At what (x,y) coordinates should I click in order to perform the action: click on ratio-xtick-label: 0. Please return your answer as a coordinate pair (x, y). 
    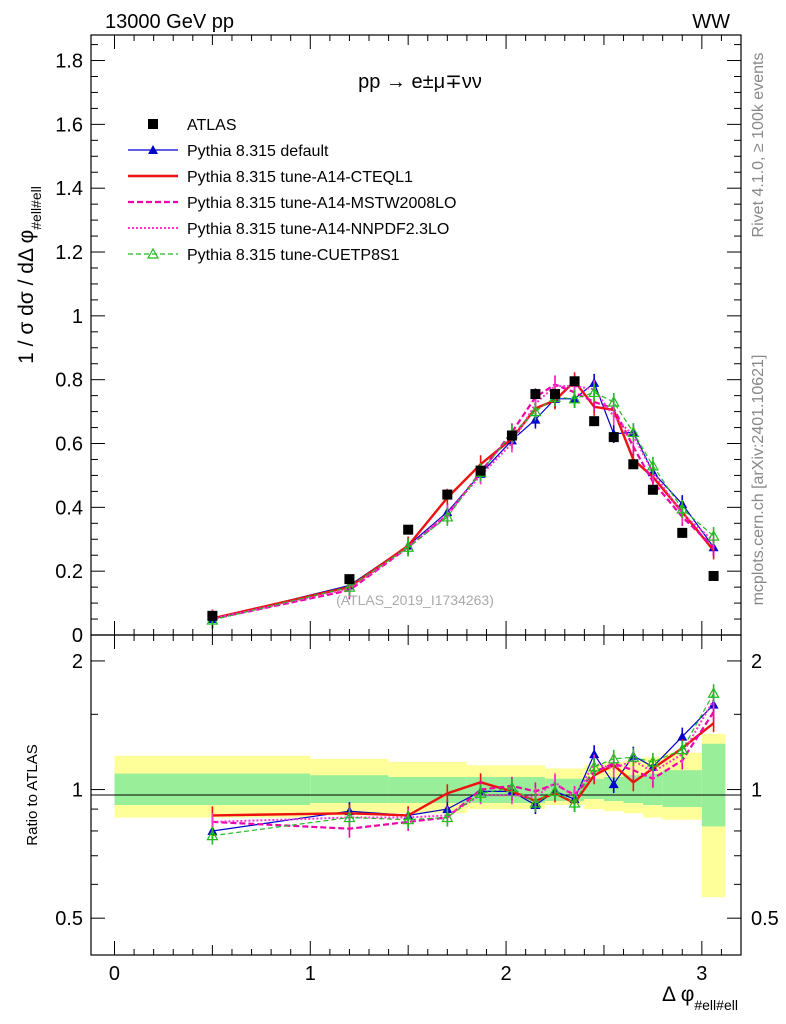
    Looking at the image, I should click on (114, 974).